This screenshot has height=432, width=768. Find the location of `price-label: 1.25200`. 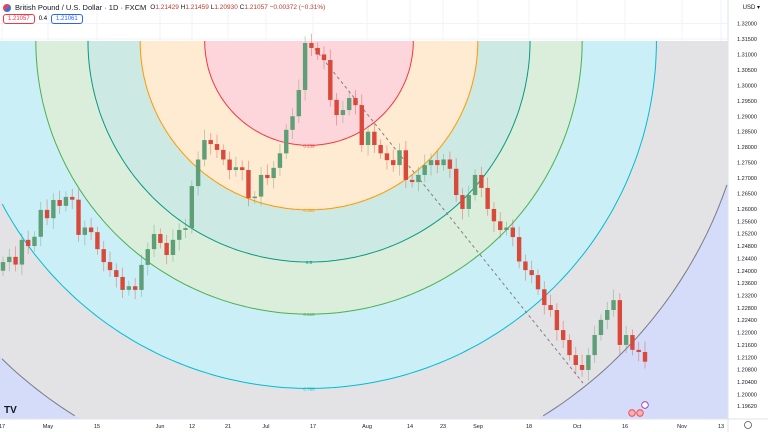

price-label: 1.25200 is located at coordinates (747, 235).